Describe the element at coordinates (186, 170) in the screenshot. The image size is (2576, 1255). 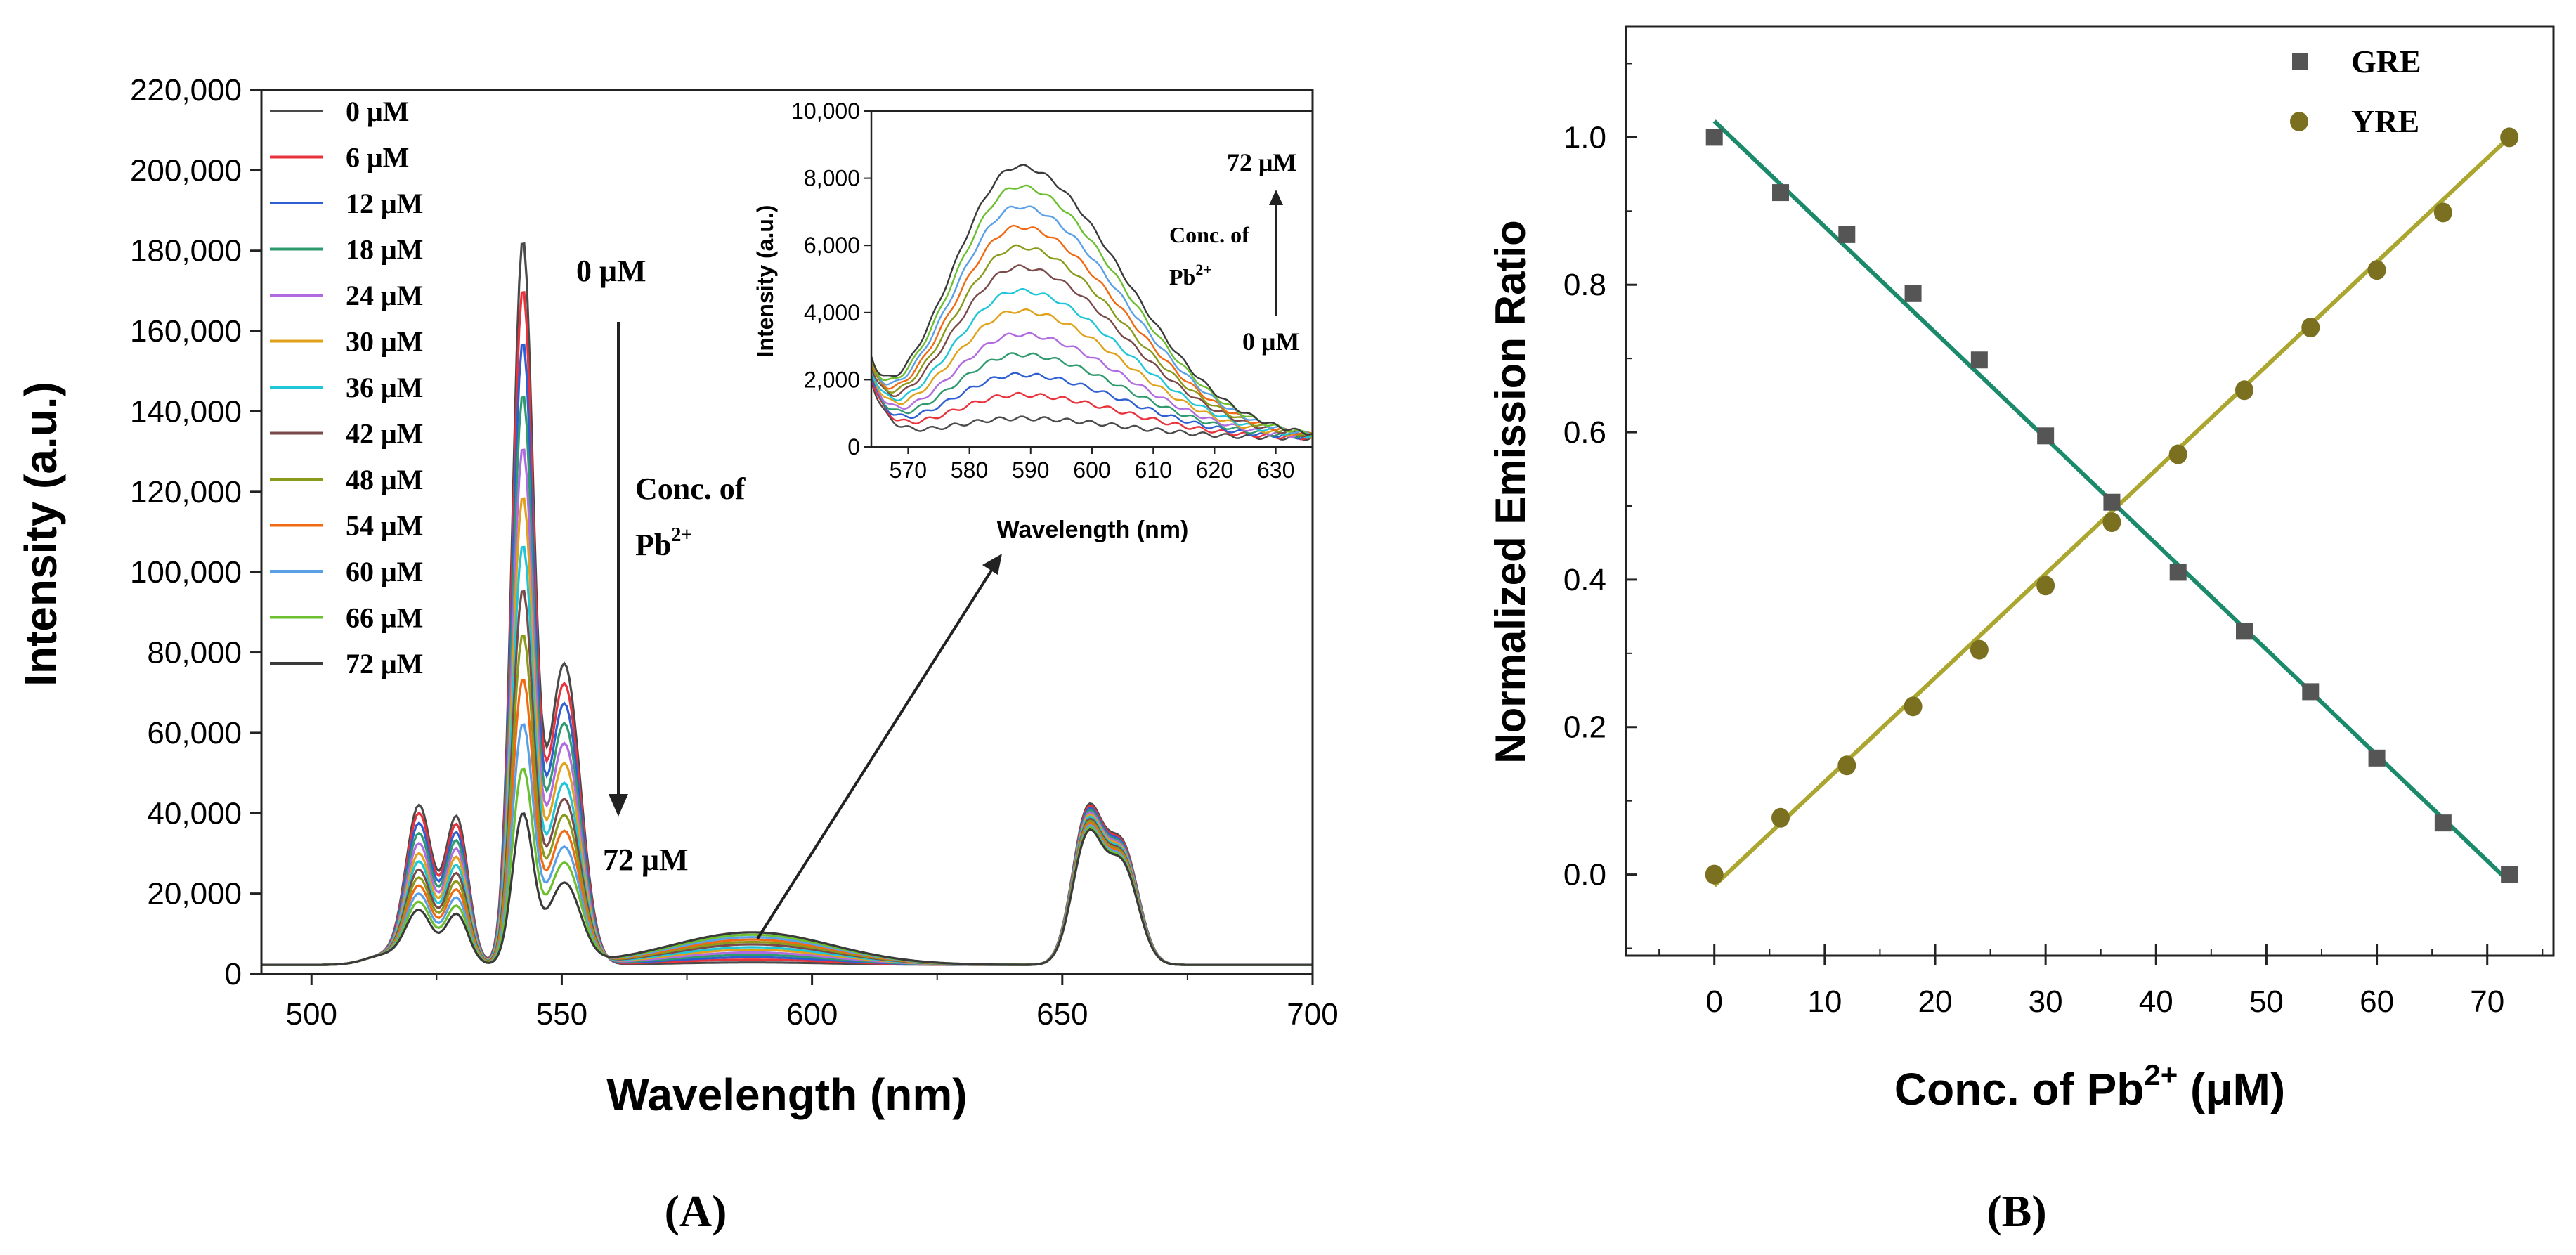
I see `y-tick-label: 200,000` at that location.